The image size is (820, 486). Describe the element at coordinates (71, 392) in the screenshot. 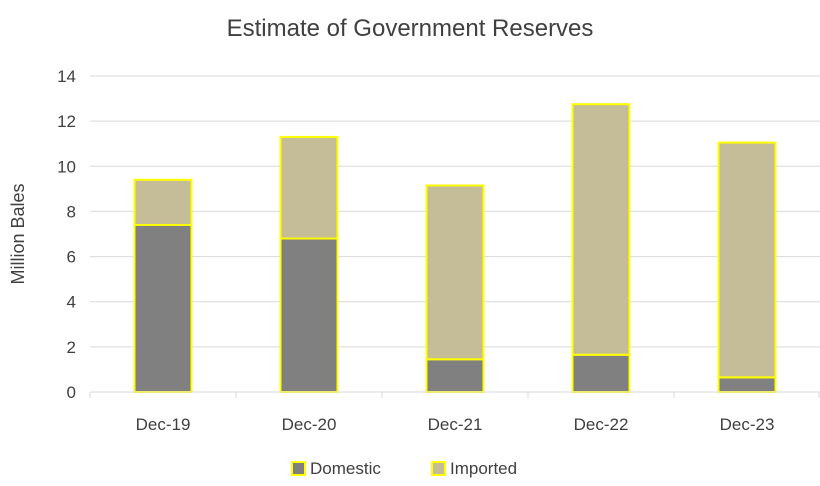

I see `y-tick-label: 0` at that location.